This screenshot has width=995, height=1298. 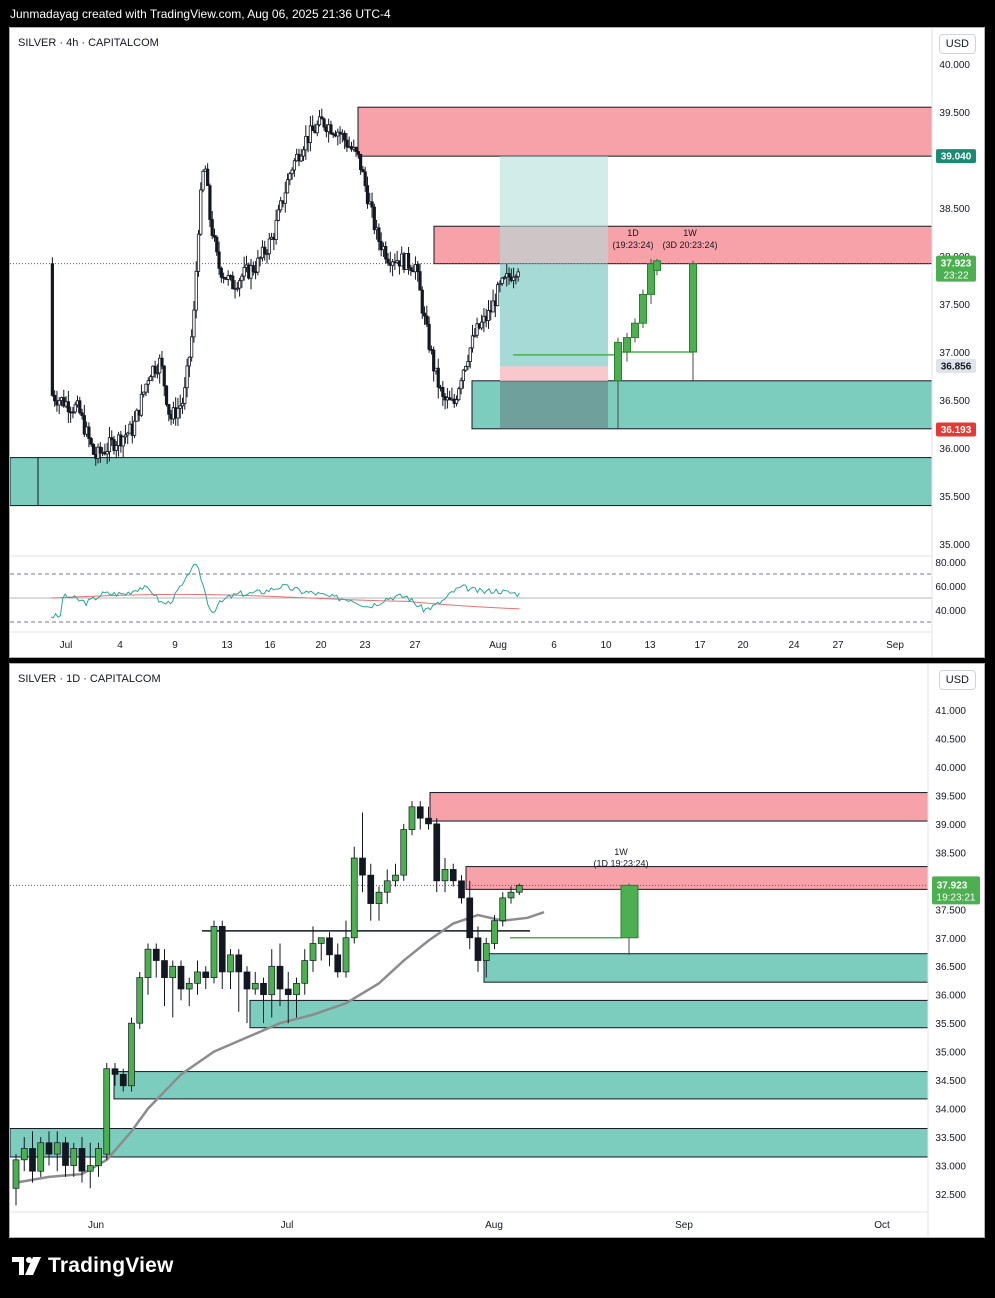 What do you see at coordinates (111, 1265) in the screenshot?
I see `tradingview-brand: TradingView` at bounding box center [111, 1265].